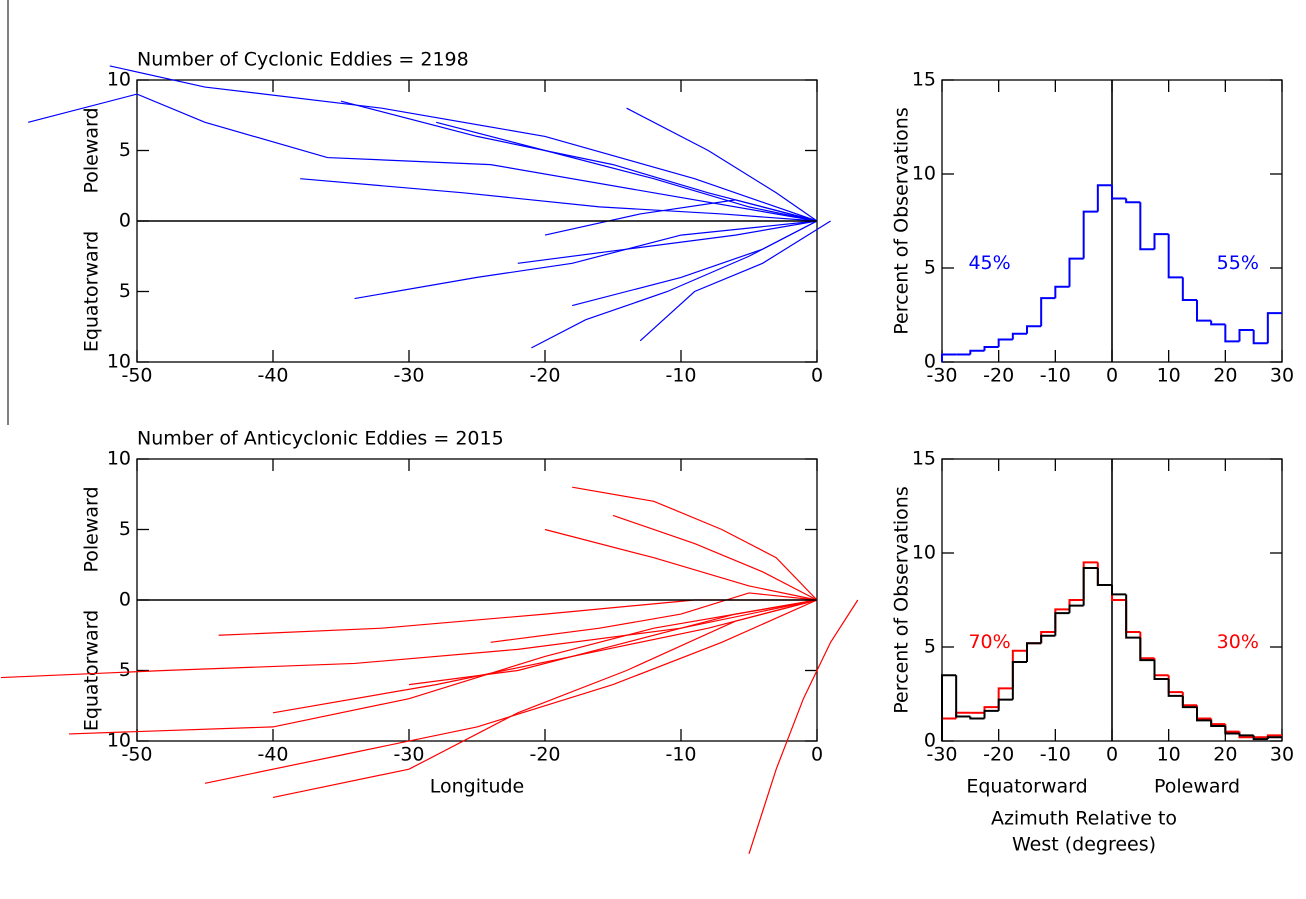  What do you see at coordinates (1026, 787) in the screenshot?
I see `x-side-label: Equatorward` at bounding box center [1026, 787].